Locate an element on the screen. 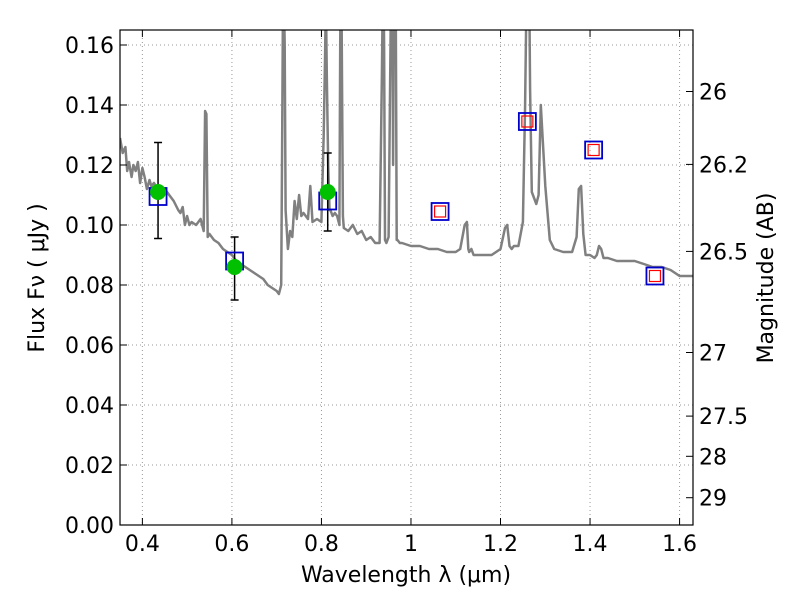  x-axis-label: Wavelength λ (μm) is located at coordinates (406, 575).